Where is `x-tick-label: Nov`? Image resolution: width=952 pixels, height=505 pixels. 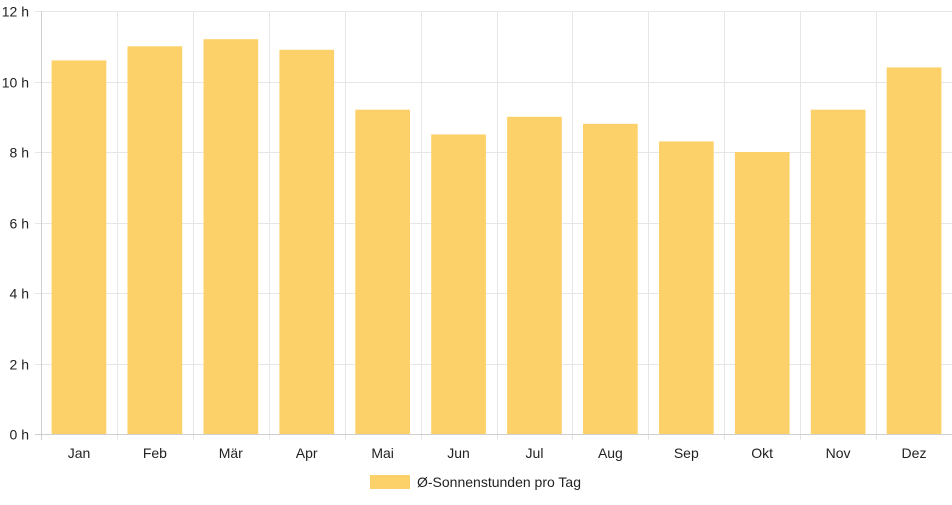 x-tick-label: Nov is located at coordinates (838, 453).